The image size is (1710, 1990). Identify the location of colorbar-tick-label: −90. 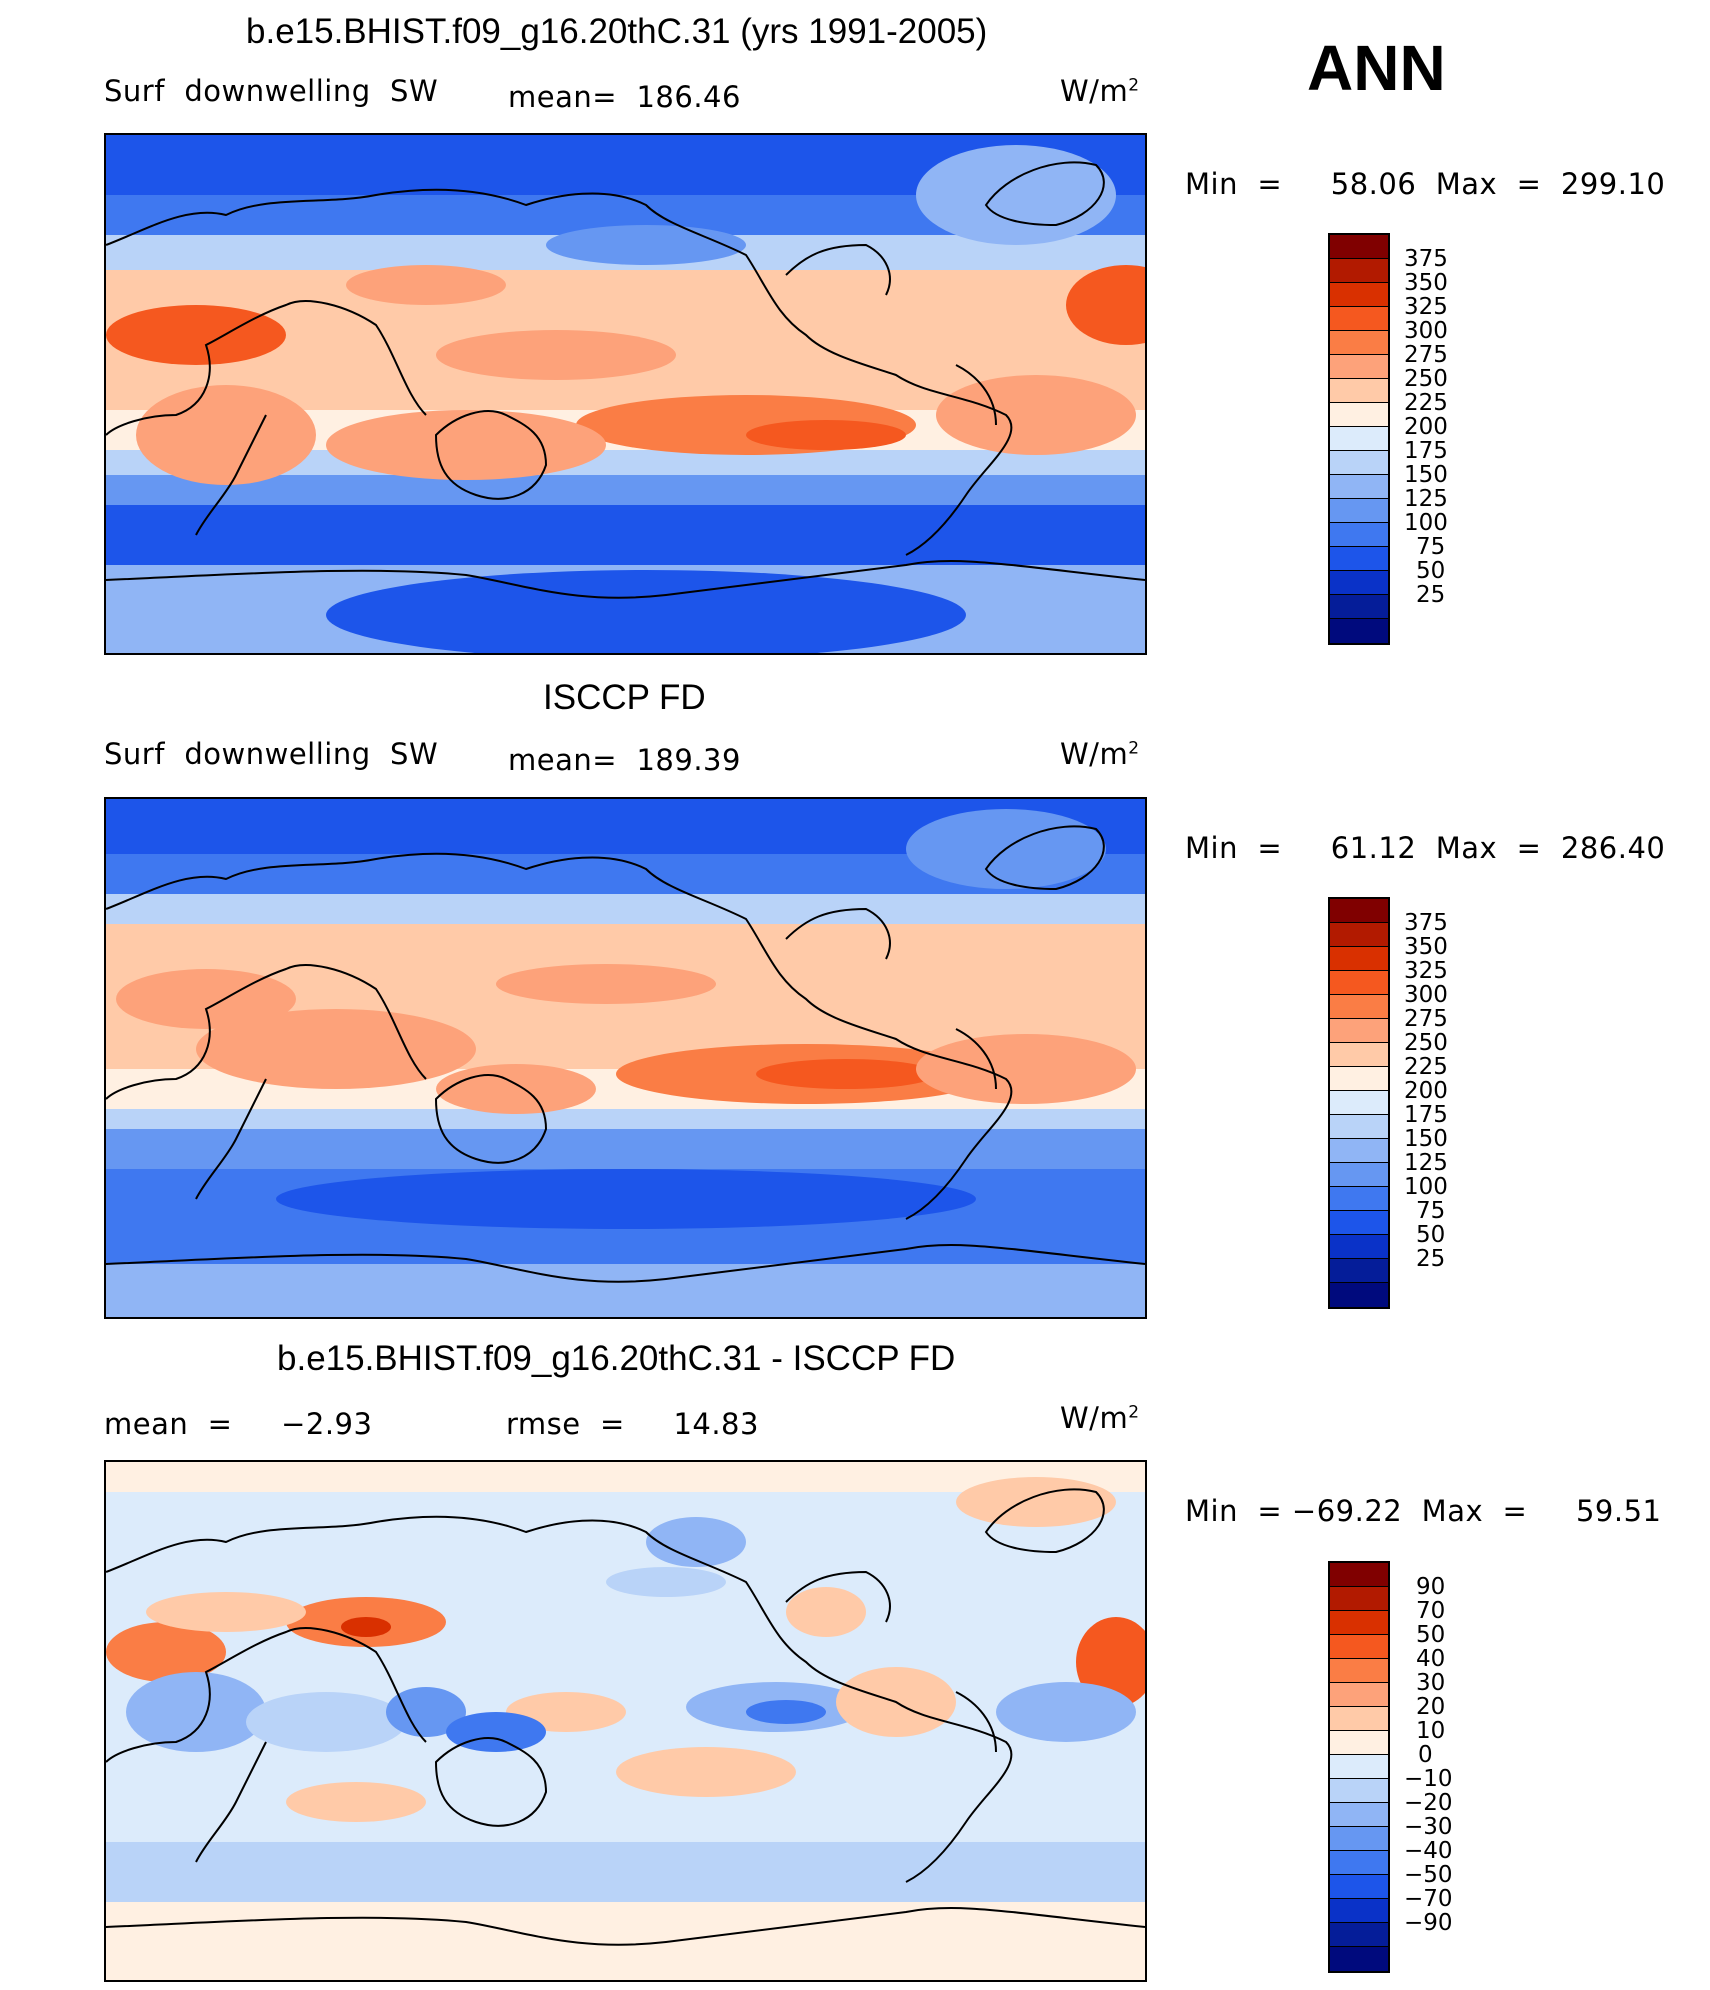
(1428, 1923).